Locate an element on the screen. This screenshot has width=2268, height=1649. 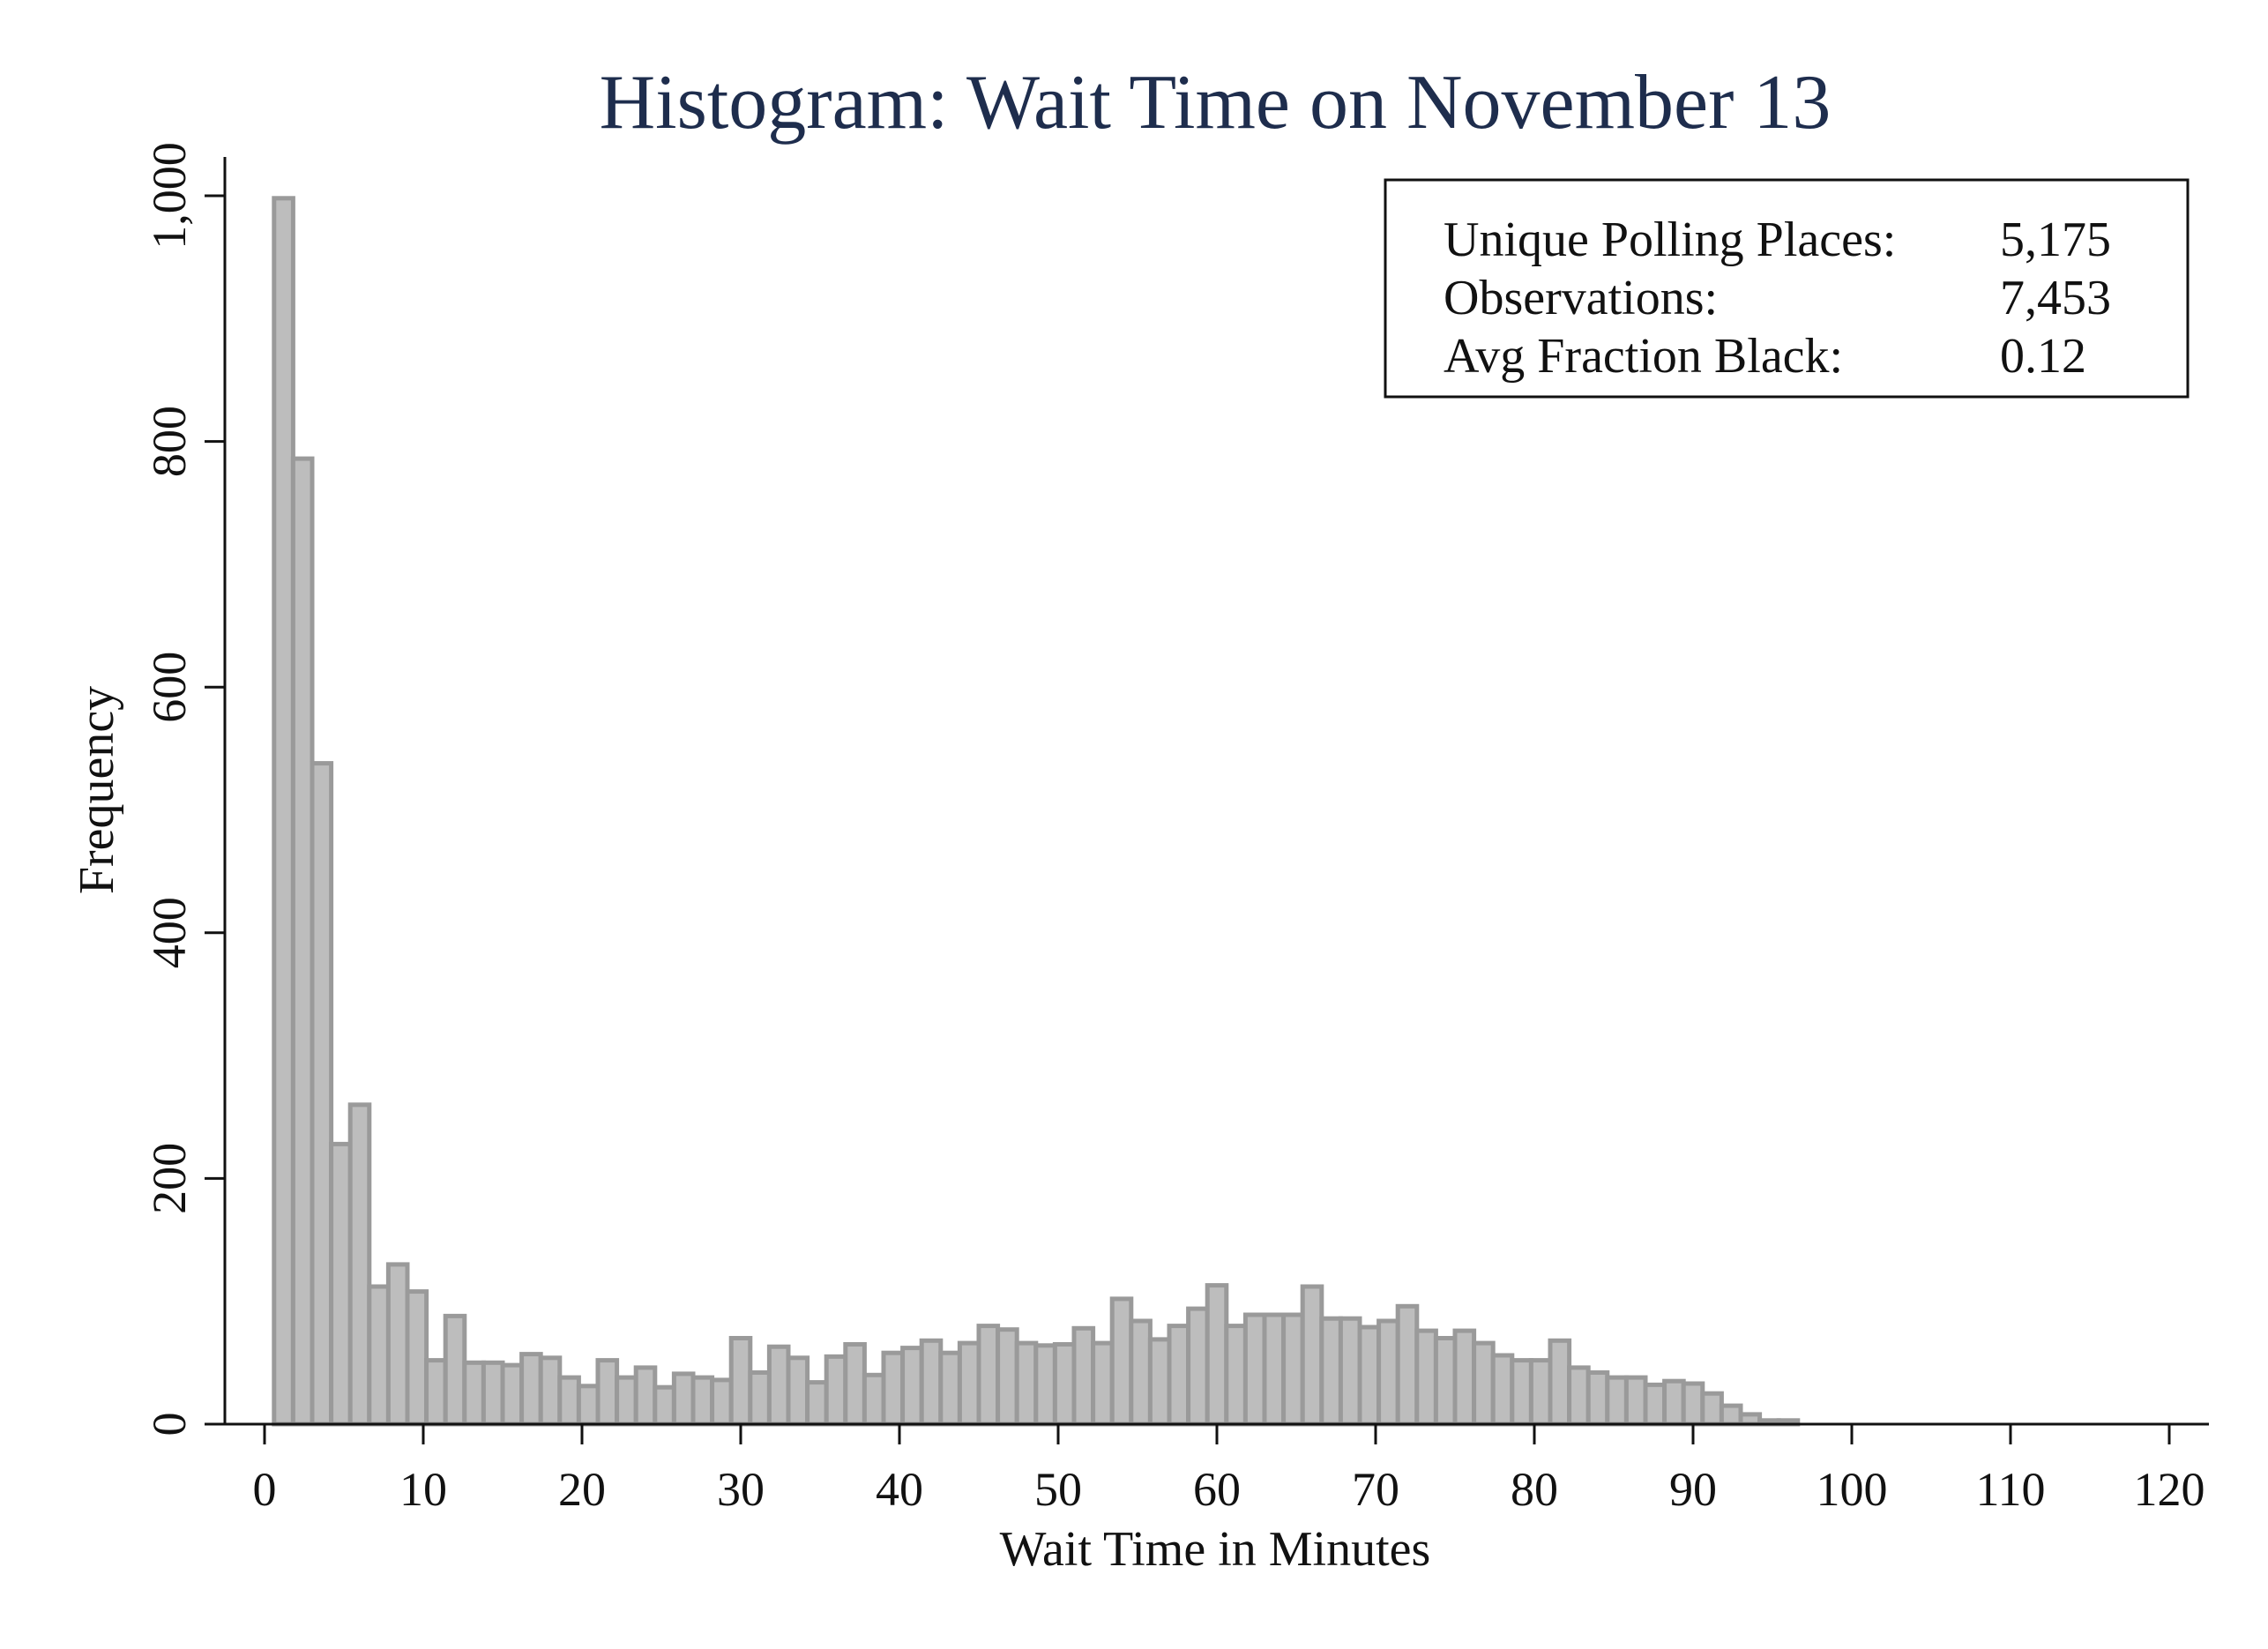
x-tick-label: 40 is located at coordinates (899, 1489).